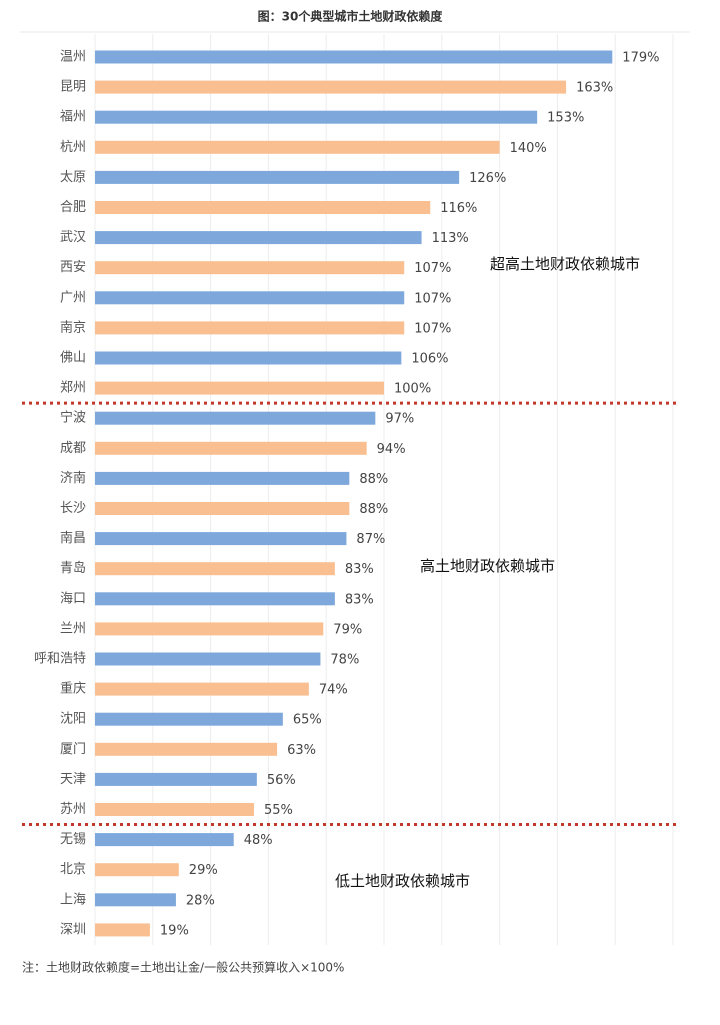 The image size is (720, 1025). Describe the element at coordinates (203, 870) in the screenshot. I see `value-label: 29%` at that location.